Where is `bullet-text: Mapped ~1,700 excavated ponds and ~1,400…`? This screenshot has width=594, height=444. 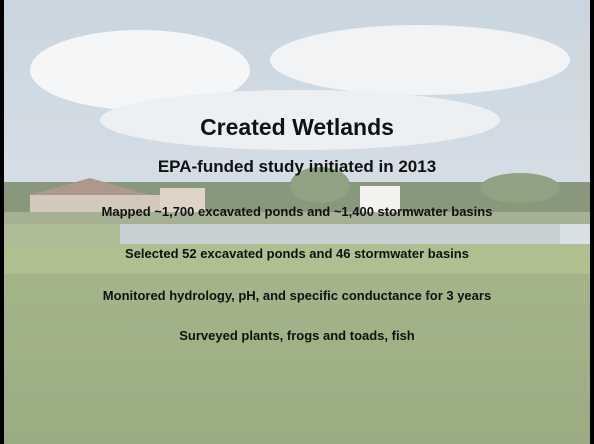 bullet-text: Mapped ~1,700 excavated ponds and ~1,400… is located at coordinates (297, 211).